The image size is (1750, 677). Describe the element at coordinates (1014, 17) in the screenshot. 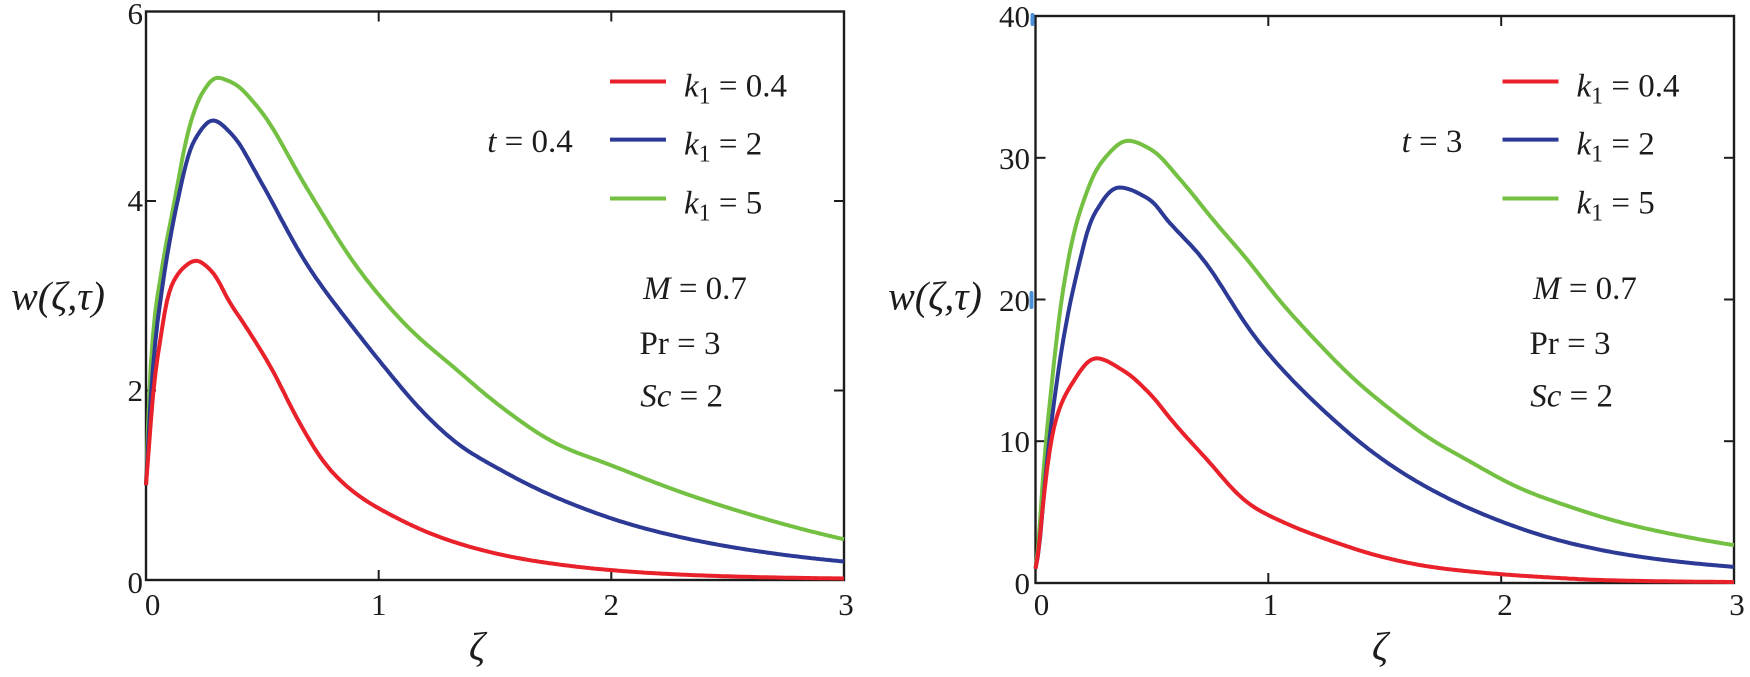

I see `svg-text: 40` at that location.